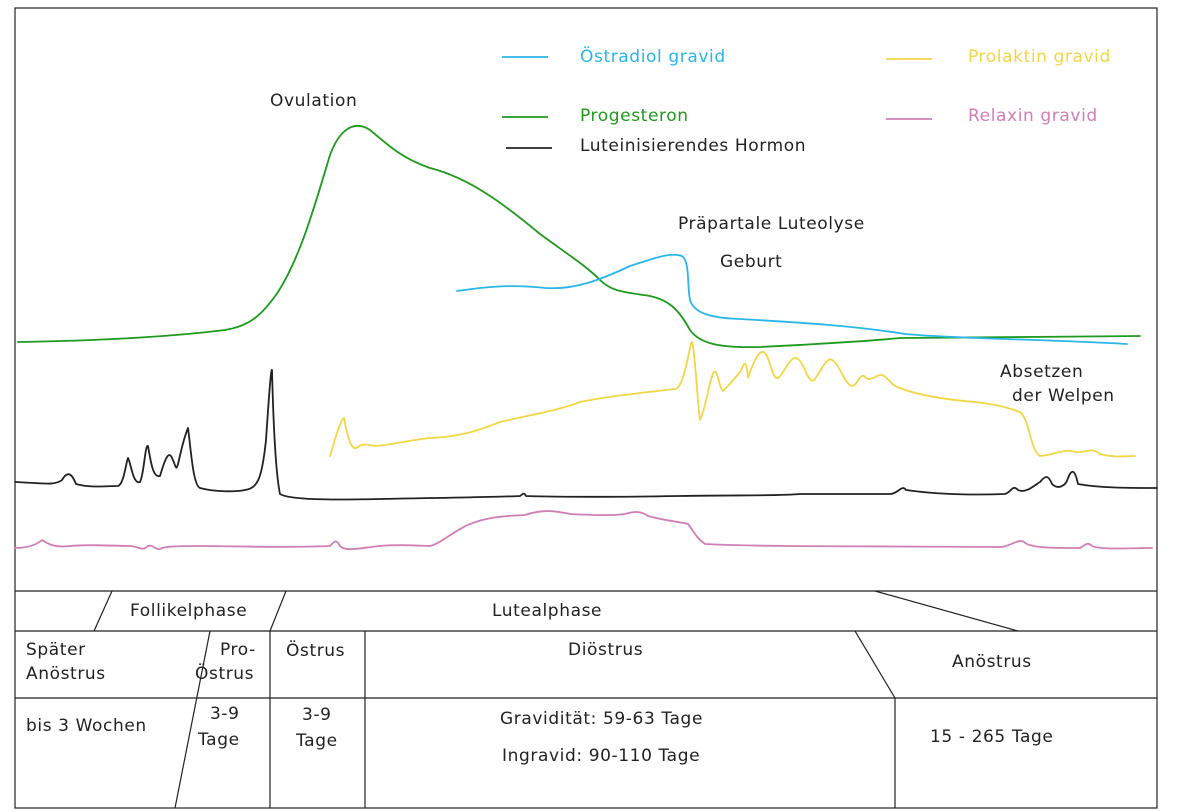 This screenshot has width=1178, height=812. Describe the element at coordinates (238, 650) in the screenshot. I see `stage-prooestrus-line1: Pro-` at that location.